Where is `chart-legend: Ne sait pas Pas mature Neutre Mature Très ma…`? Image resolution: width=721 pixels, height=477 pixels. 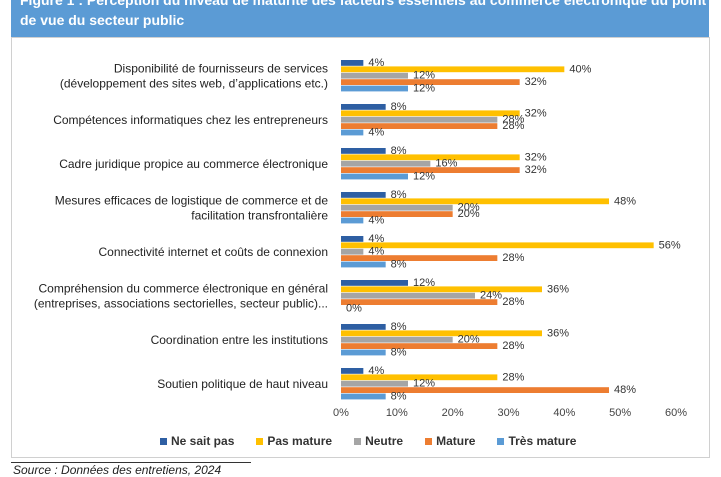
chart-legend: Ne sait pas Pas mature Neutre Mature Très ma… is located at coordinates (368, 441).